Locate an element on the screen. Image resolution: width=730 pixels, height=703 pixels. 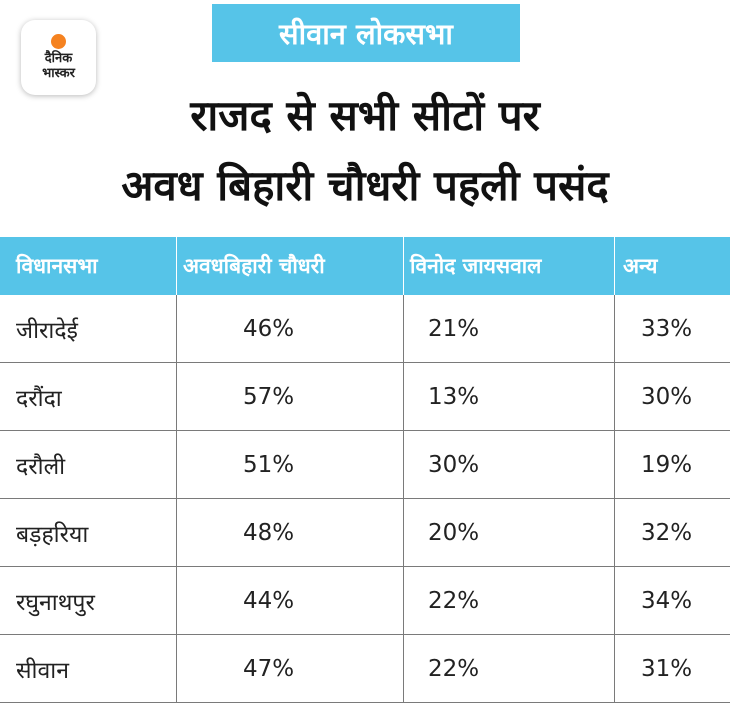
logo-text-line1: दैनिक is located at coordinates (58, 58).